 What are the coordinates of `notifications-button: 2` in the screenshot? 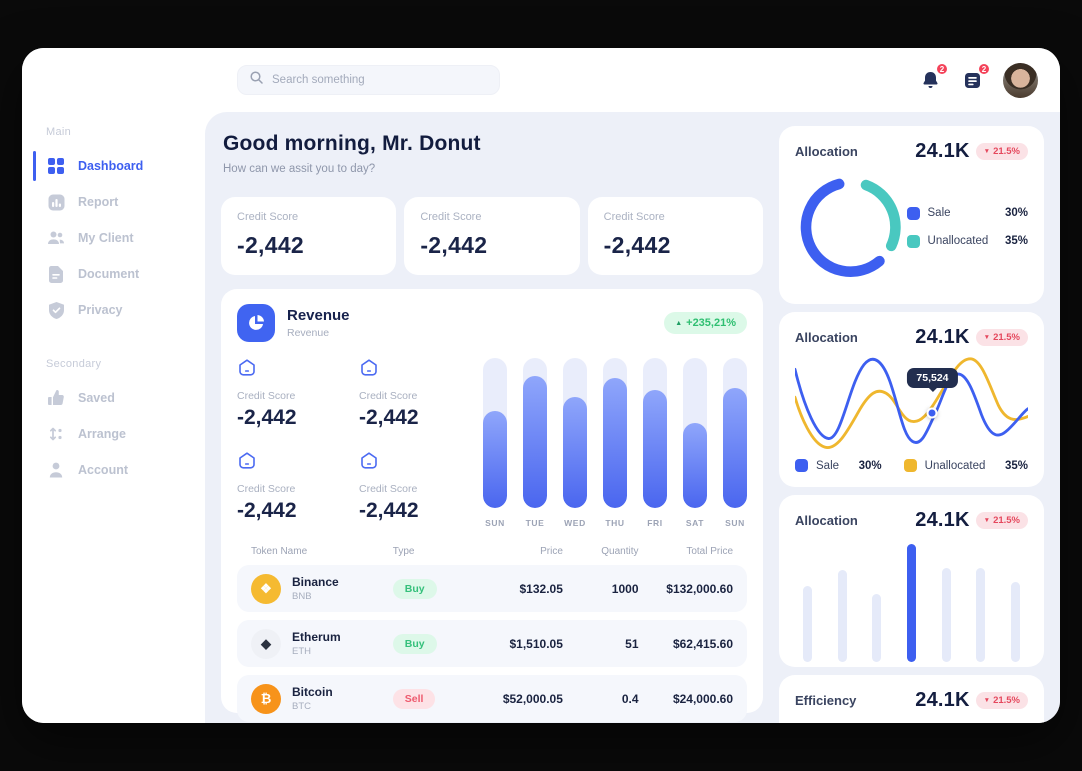 It's located at (934, 76).